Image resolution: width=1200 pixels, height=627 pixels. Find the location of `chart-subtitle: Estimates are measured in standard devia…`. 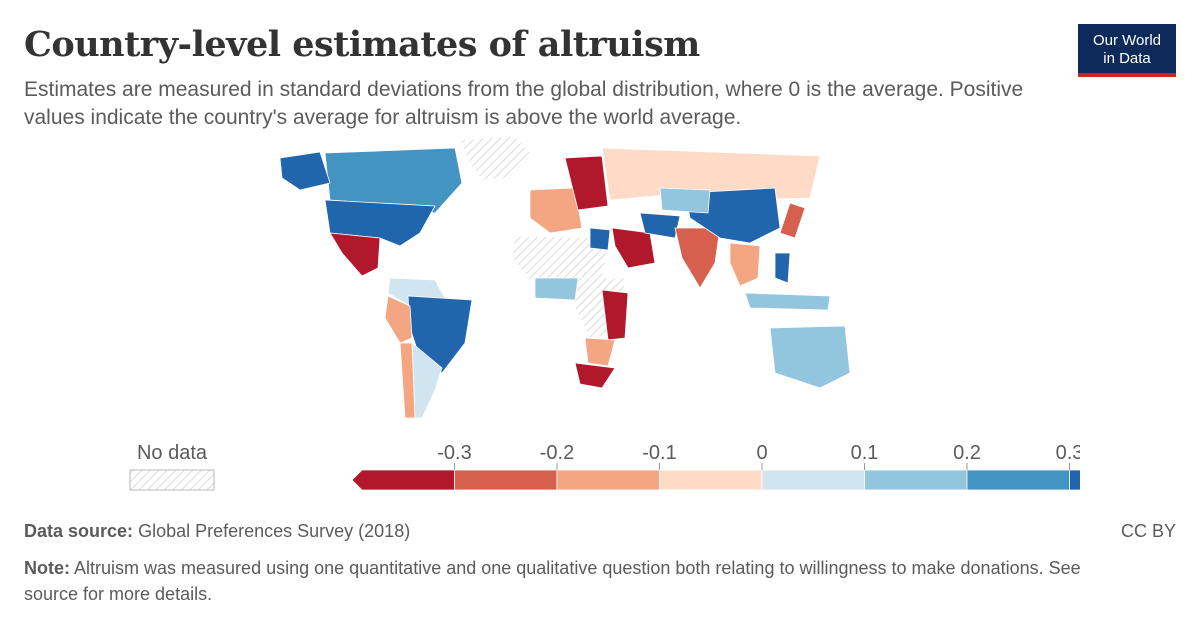

chart-subtitle: Estimates are measured in standard devia… is located at coordinates (524, 103).